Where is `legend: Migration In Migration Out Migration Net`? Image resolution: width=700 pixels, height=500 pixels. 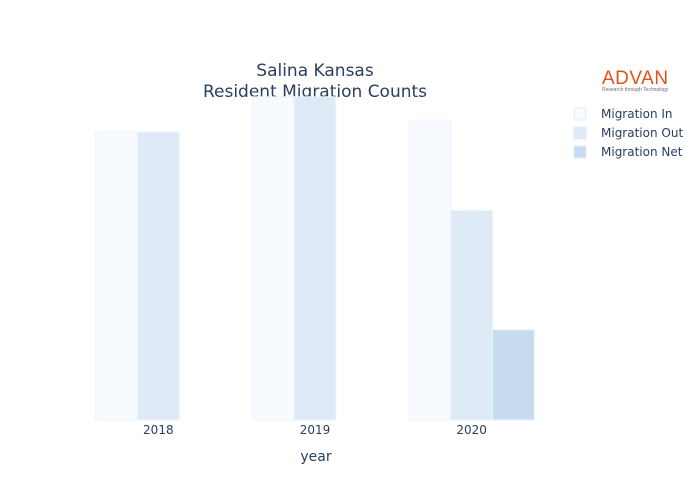 legend: Migration In Migration Out Migration Net is located at coordinates (628, 133).